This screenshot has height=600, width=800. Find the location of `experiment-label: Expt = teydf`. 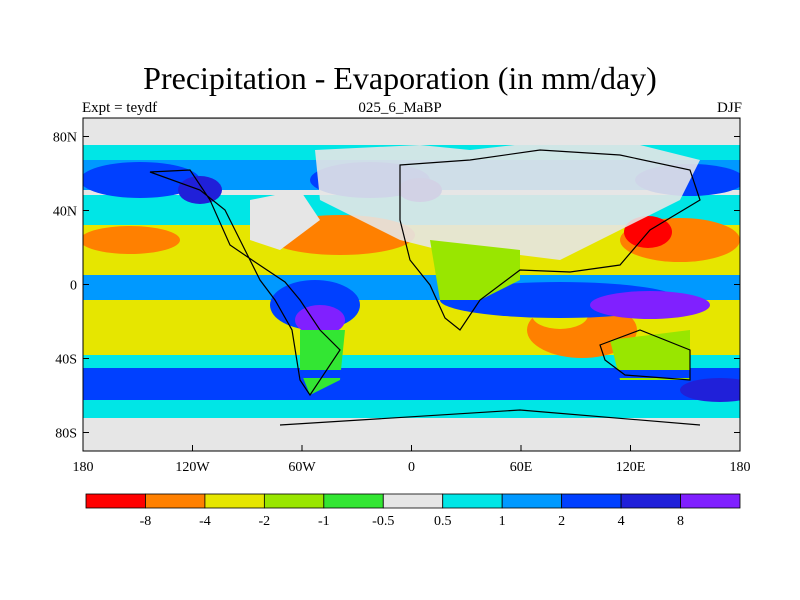

experiment-label: Expt = teydf is located at coordinates (120, 108).